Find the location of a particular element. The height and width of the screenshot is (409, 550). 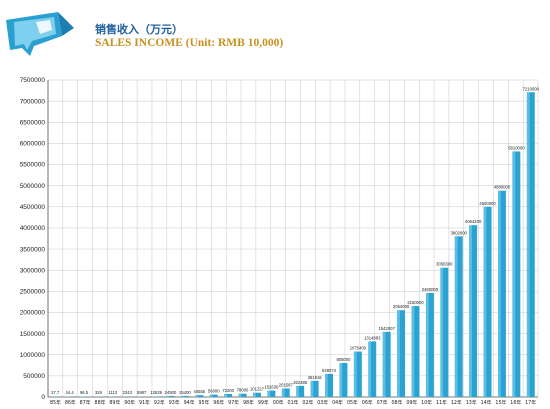

data-label: 12539 is located at coordinates (156, 392).